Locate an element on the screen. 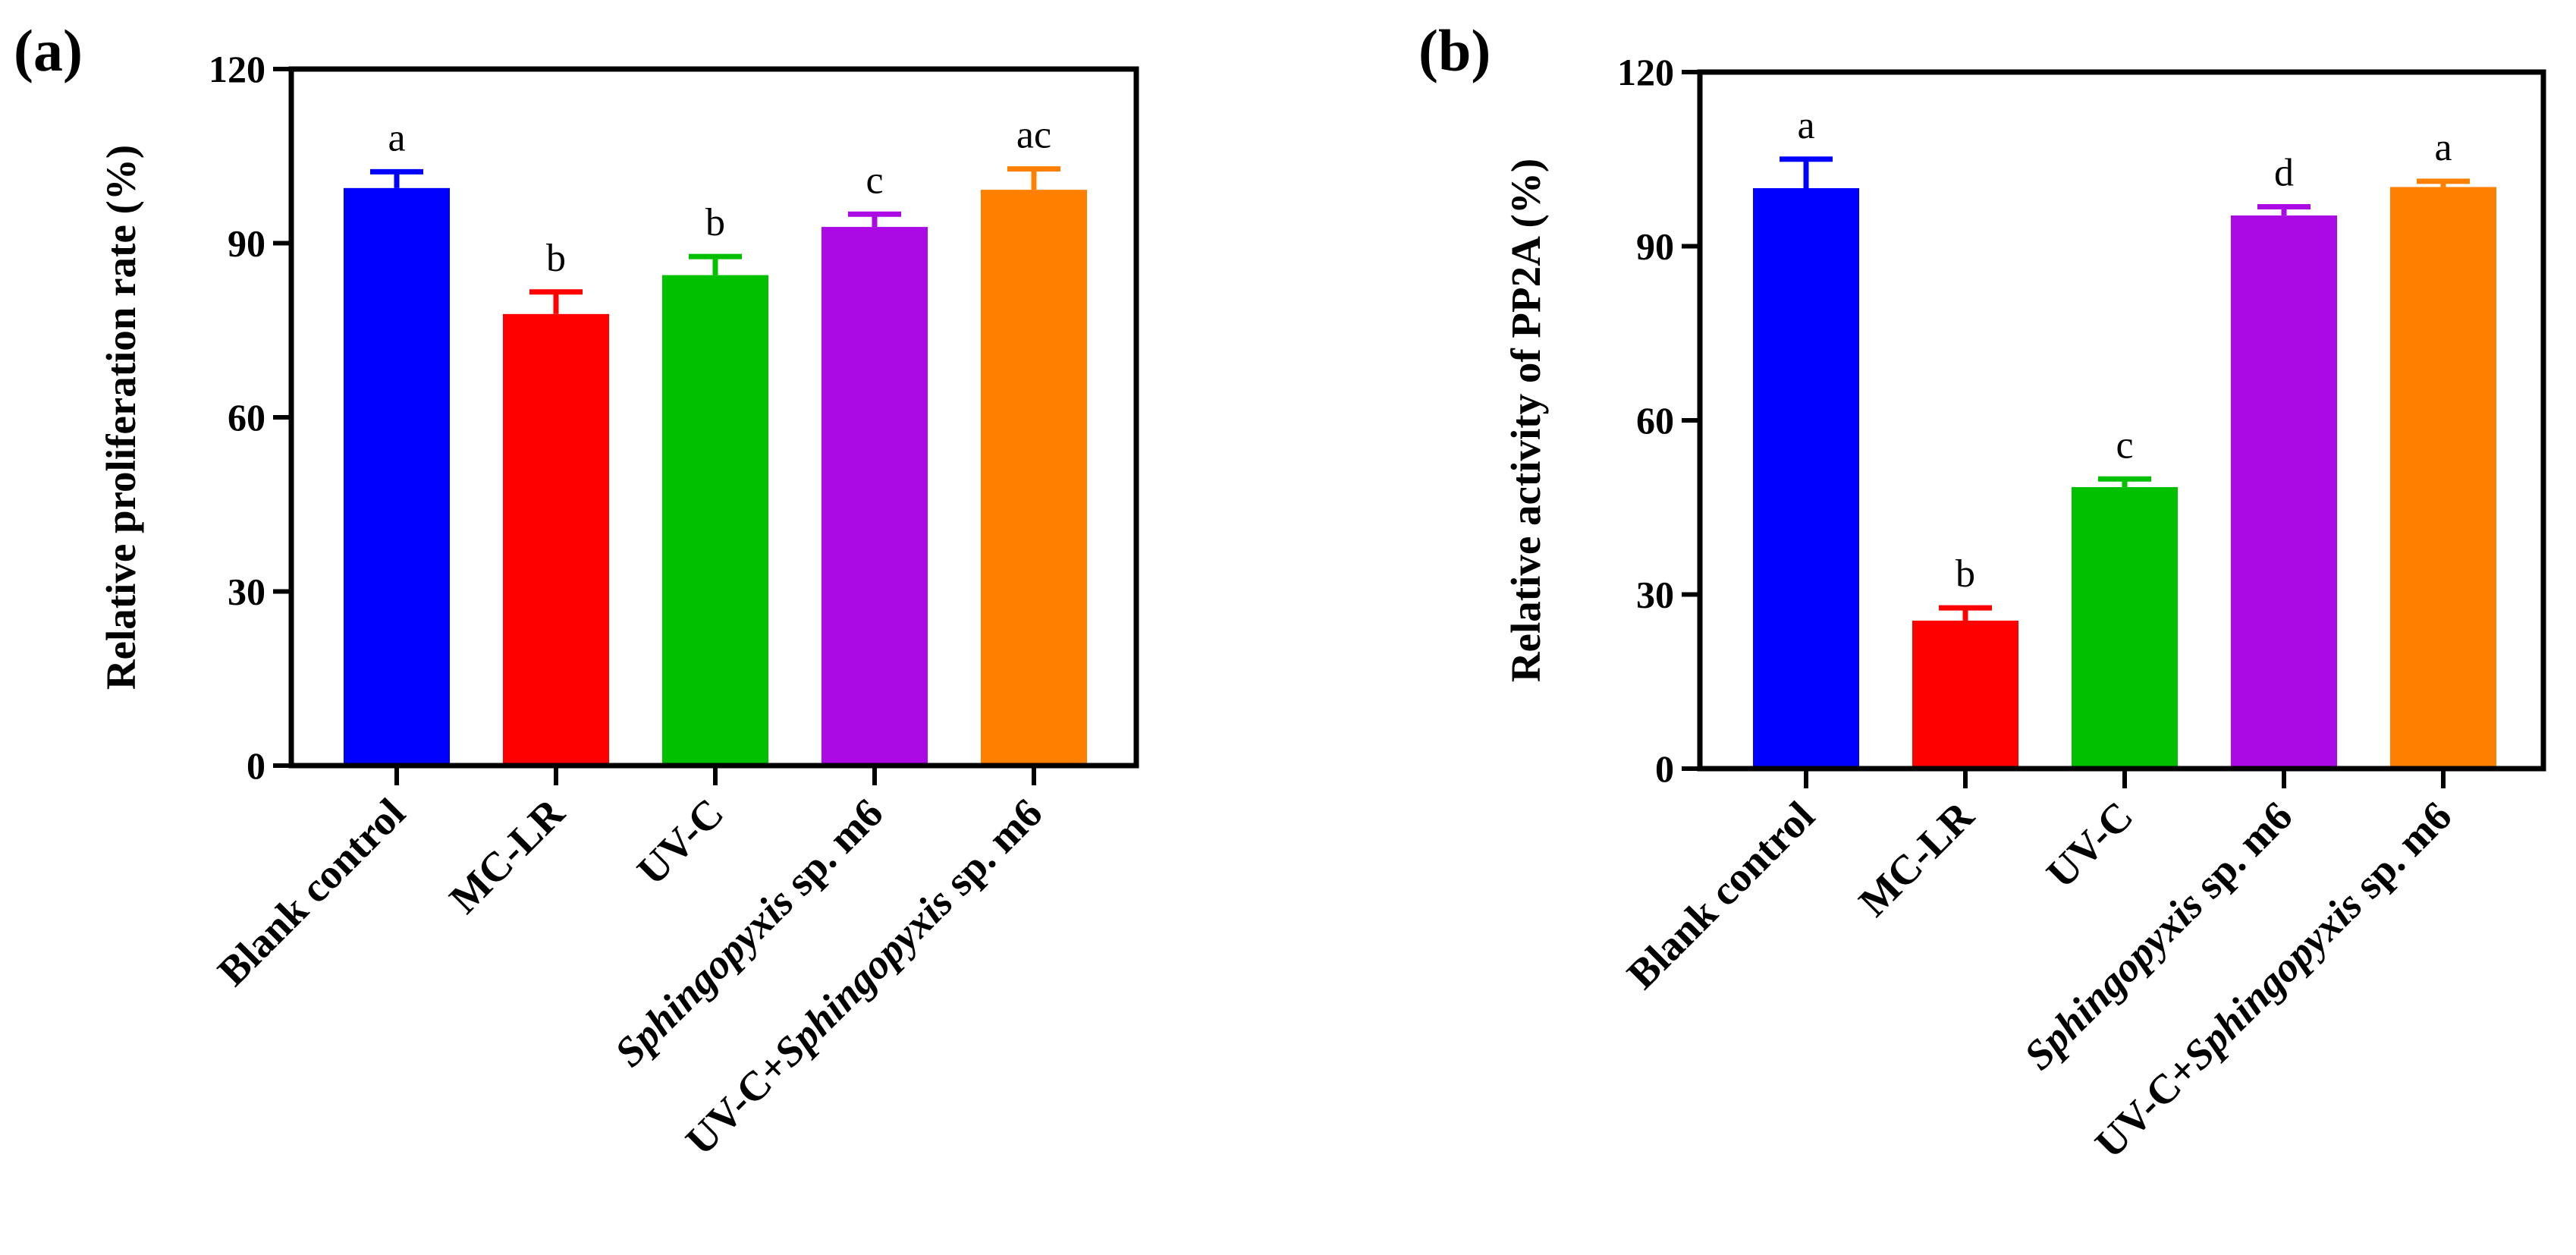  y-axis-title: Relative activity of PP2A (%) is located at coordinates (1526, 420).